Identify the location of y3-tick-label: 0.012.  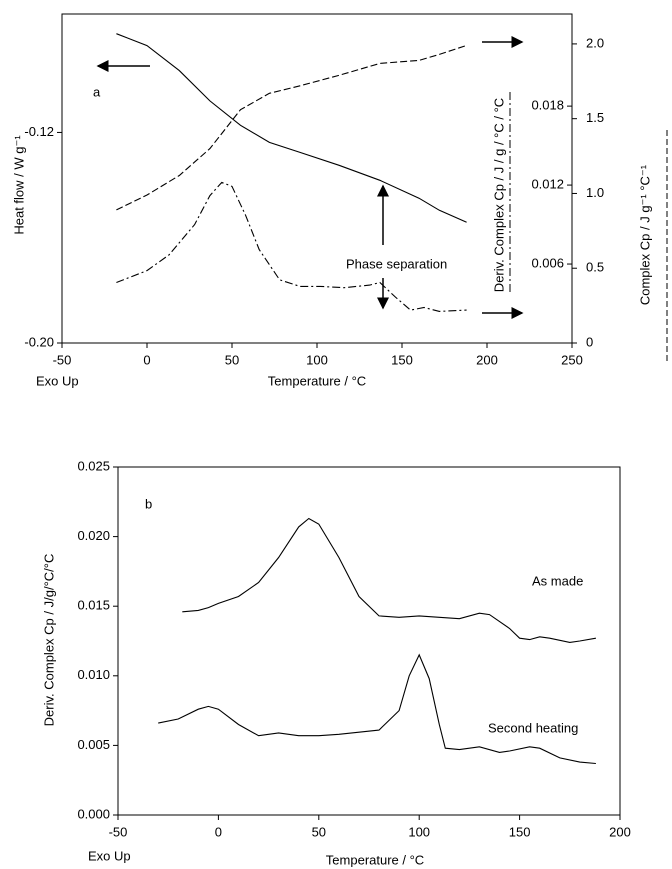
(547, 184).